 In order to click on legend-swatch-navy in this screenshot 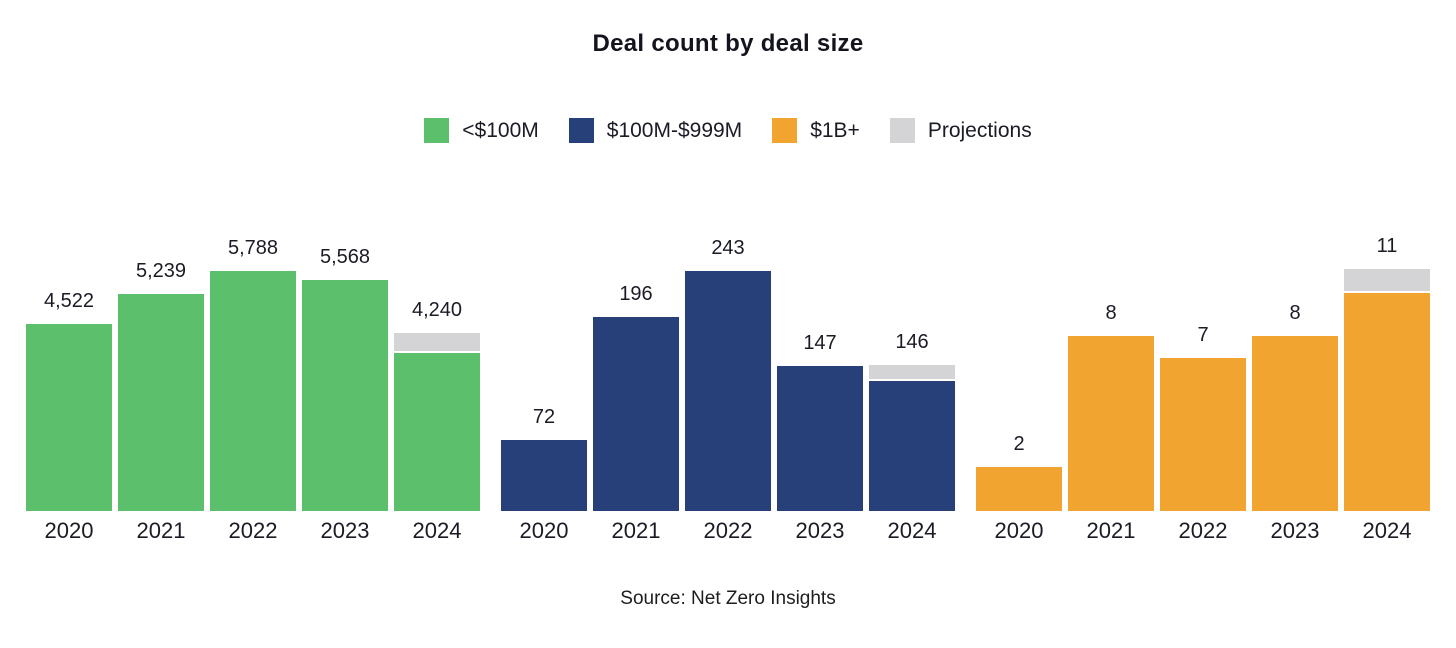, I will do `click(581, 130)`.